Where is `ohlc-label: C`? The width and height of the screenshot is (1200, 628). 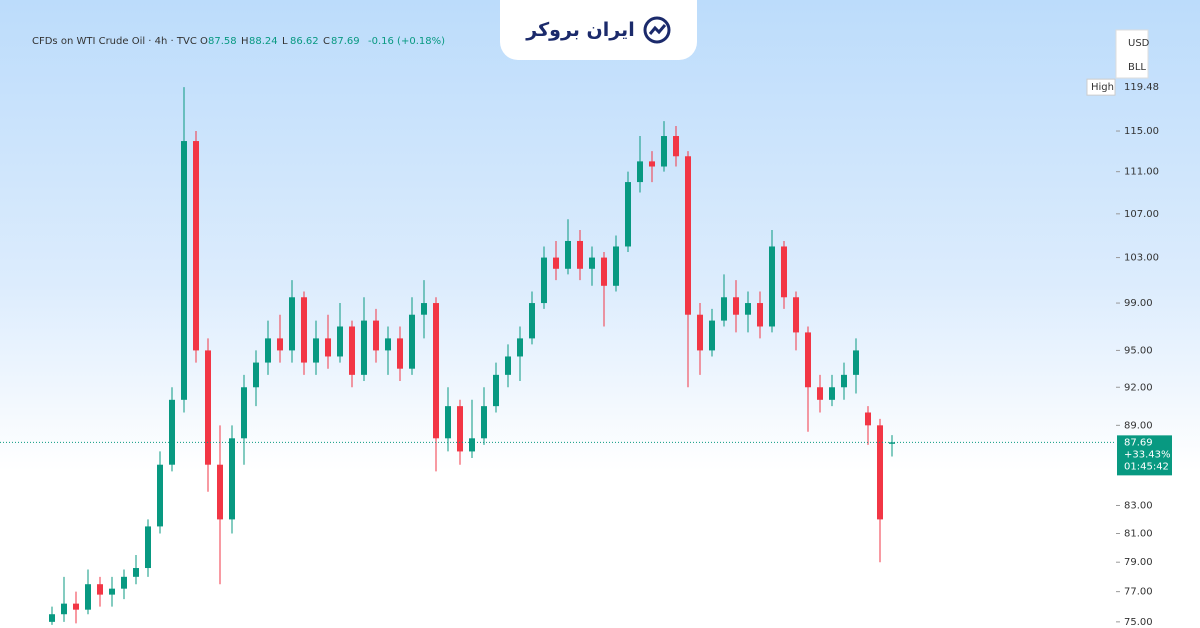
ohlc-label: C is located at coordinates (326, 41).